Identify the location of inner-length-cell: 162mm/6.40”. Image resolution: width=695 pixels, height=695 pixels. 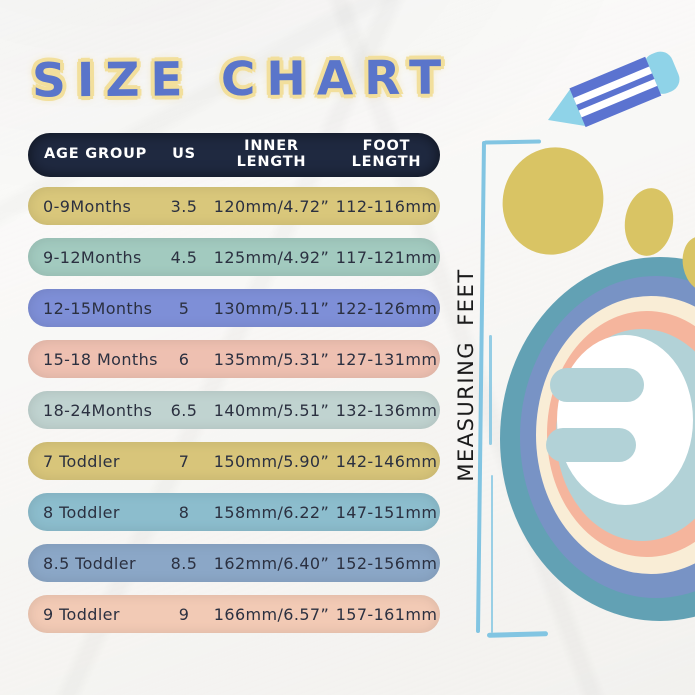
(271, 563).